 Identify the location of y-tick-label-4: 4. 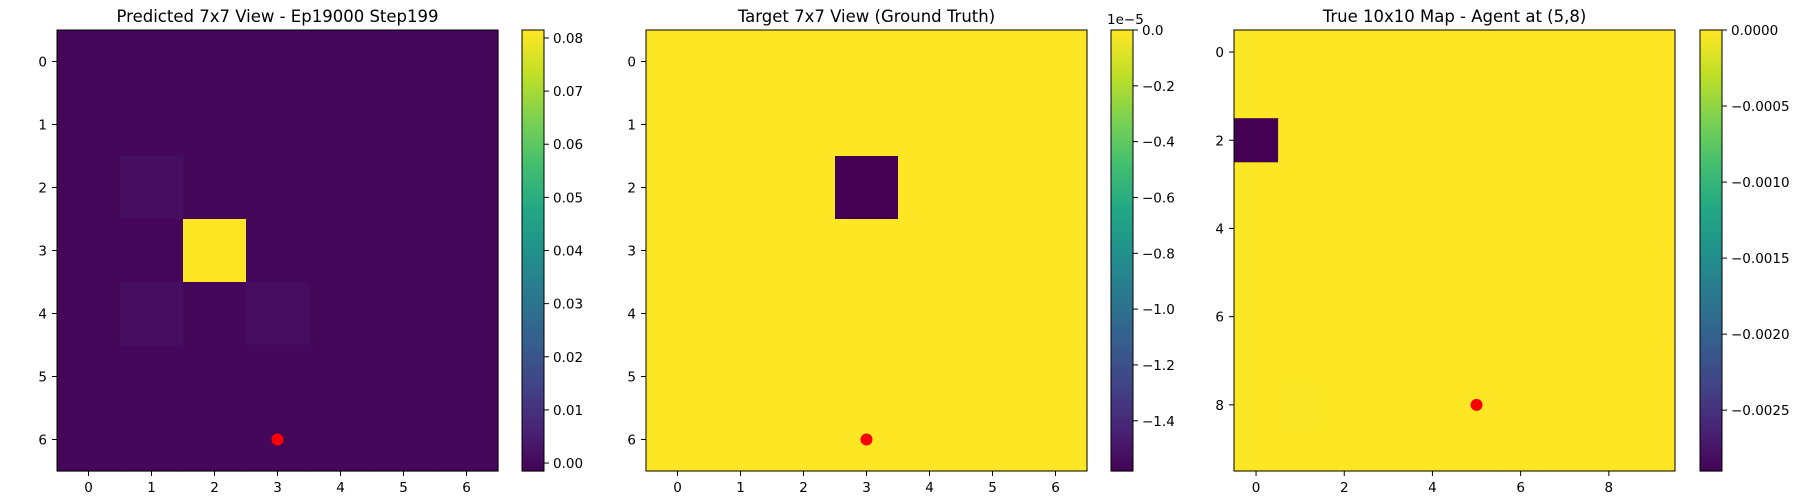
(1219, 229).